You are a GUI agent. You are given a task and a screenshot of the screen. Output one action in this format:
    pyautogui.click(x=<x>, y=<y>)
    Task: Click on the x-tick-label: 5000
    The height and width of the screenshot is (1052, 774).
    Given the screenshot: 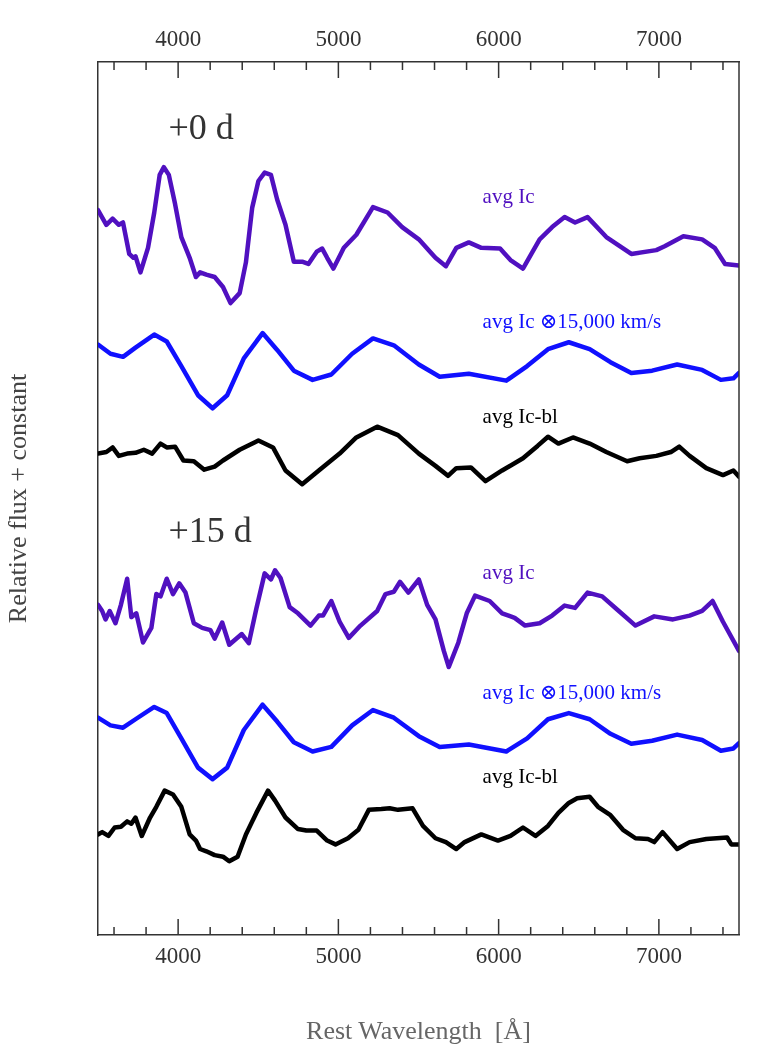 What is the action you would take?
    pyautogui.click(x=338, y=955)
    